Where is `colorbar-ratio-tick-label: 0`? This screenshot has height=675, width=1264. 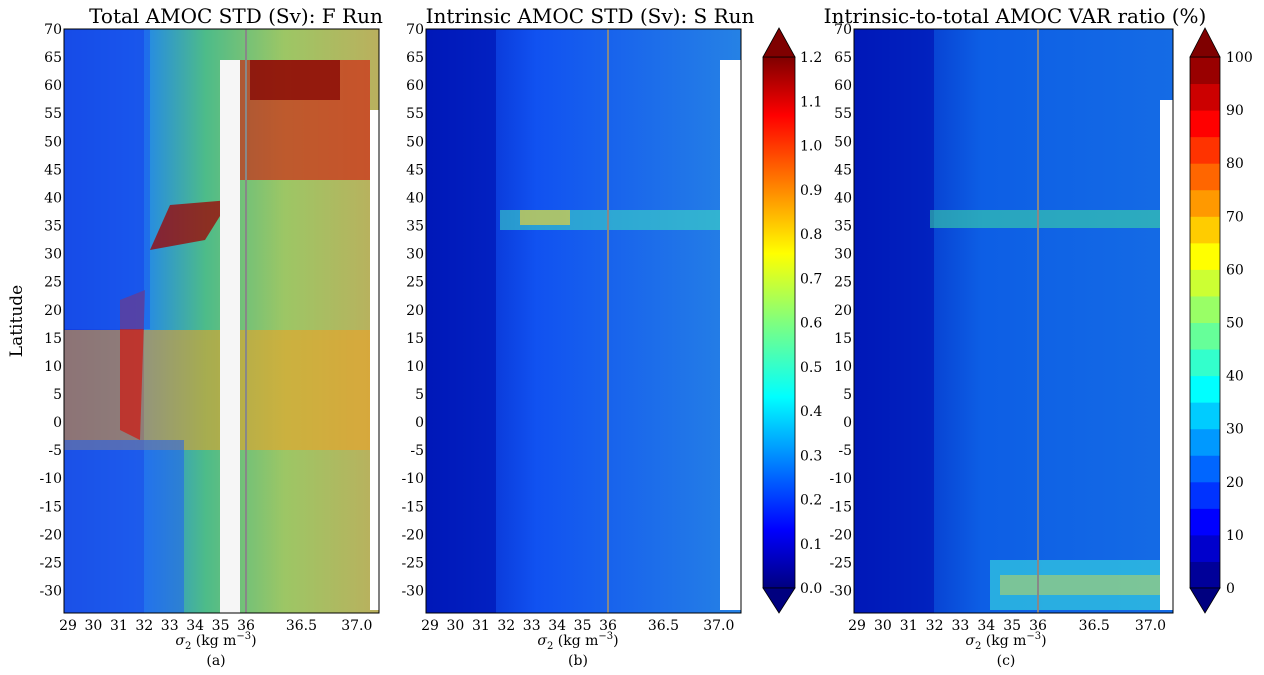 colorbar-ratio-tick-label: 0 is located at coordinates (1230, 589).